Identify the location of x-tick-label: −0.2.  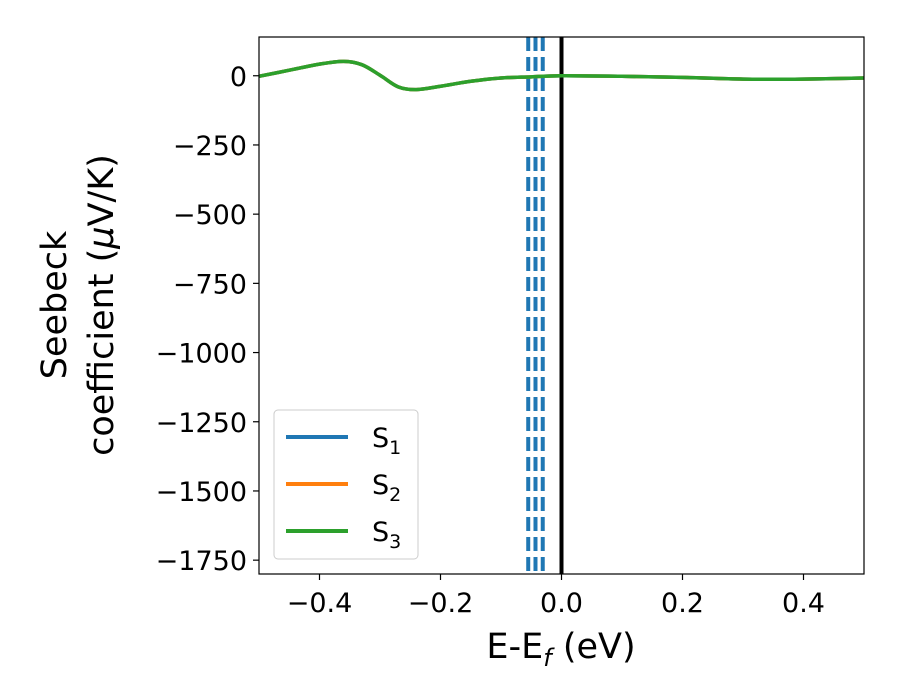
(441, 603).